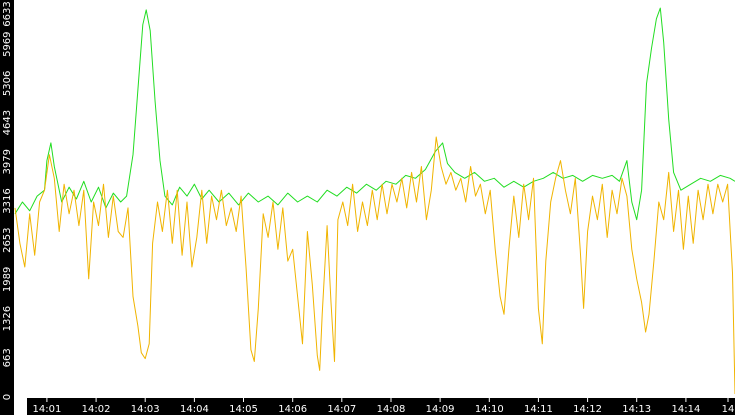  What do you see at coordinates (7, 318) in the screenshot?
I see `y-tick-label: 1326` at bounding box center [7, 318].